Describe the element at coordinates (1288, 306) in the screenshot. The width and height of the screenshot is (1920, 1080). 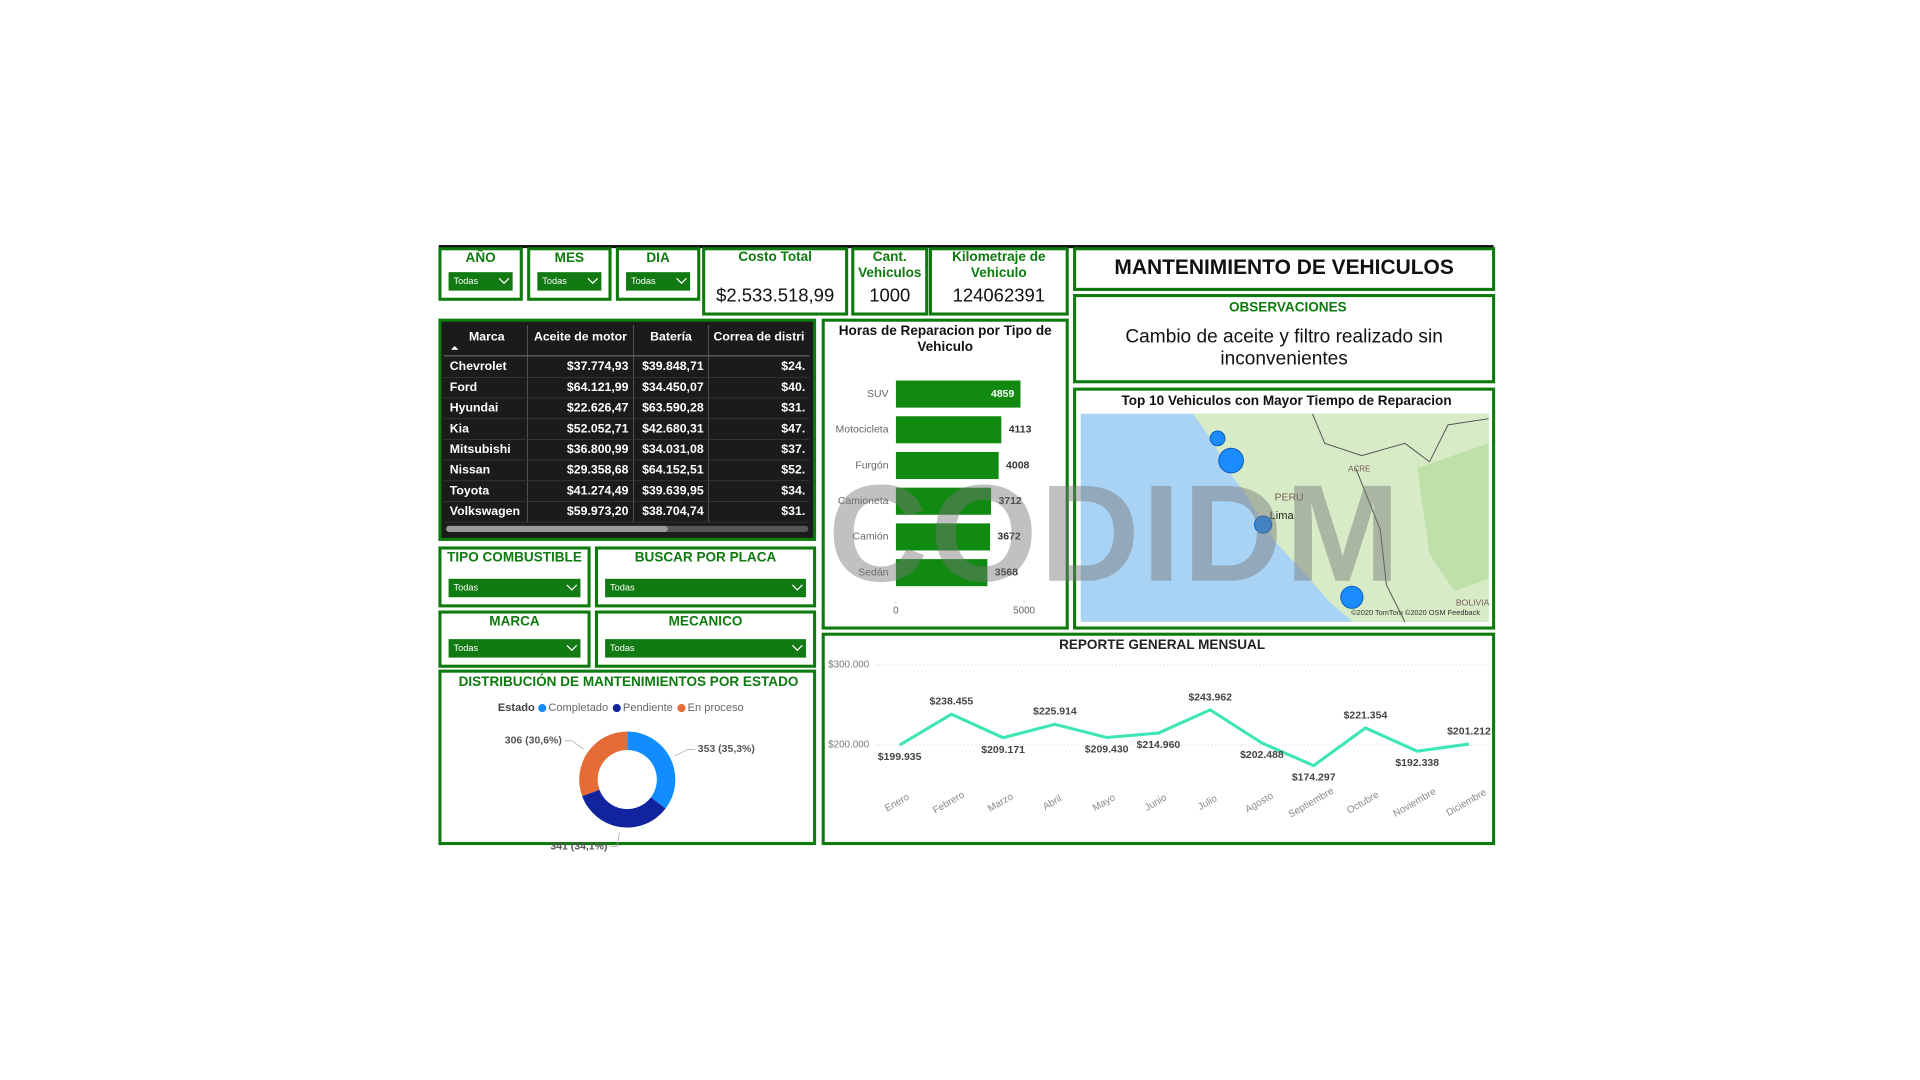
I see `observations-title: OBSERVACIONES` at that location.